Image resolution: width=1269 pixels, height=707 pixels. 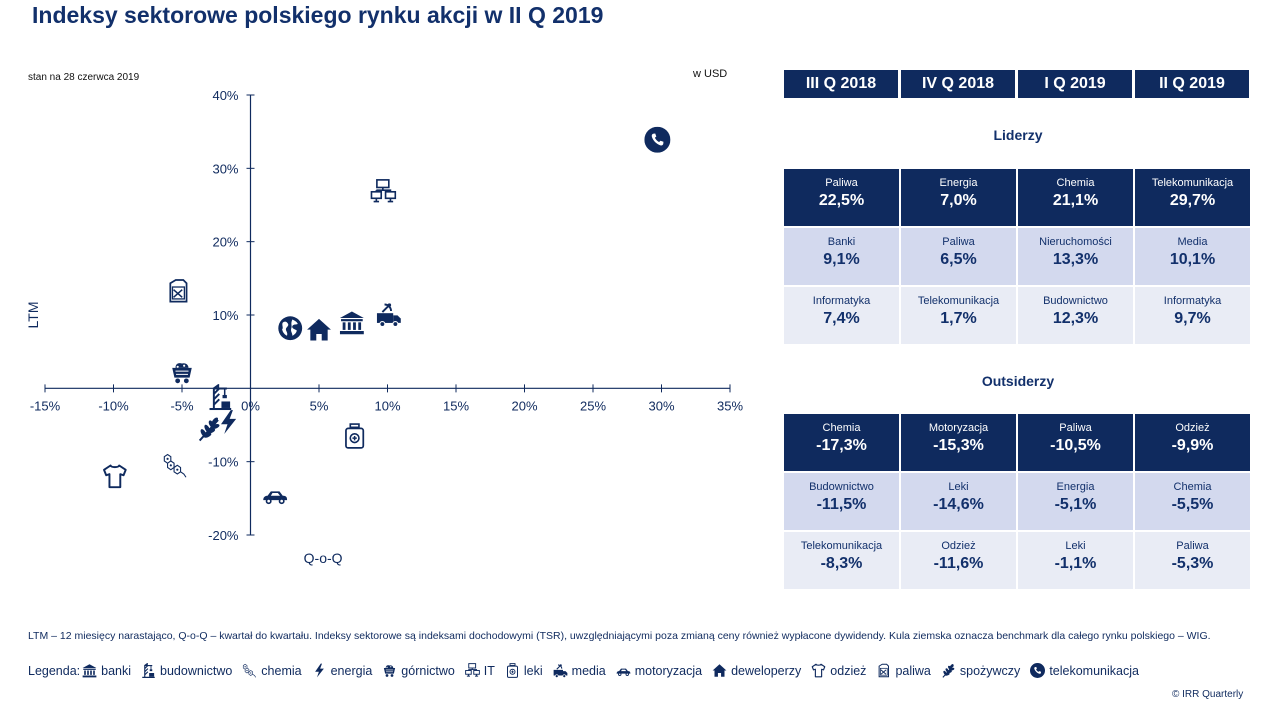 I want to click on x-tick-label: 20%, so click(x=524, y=405).